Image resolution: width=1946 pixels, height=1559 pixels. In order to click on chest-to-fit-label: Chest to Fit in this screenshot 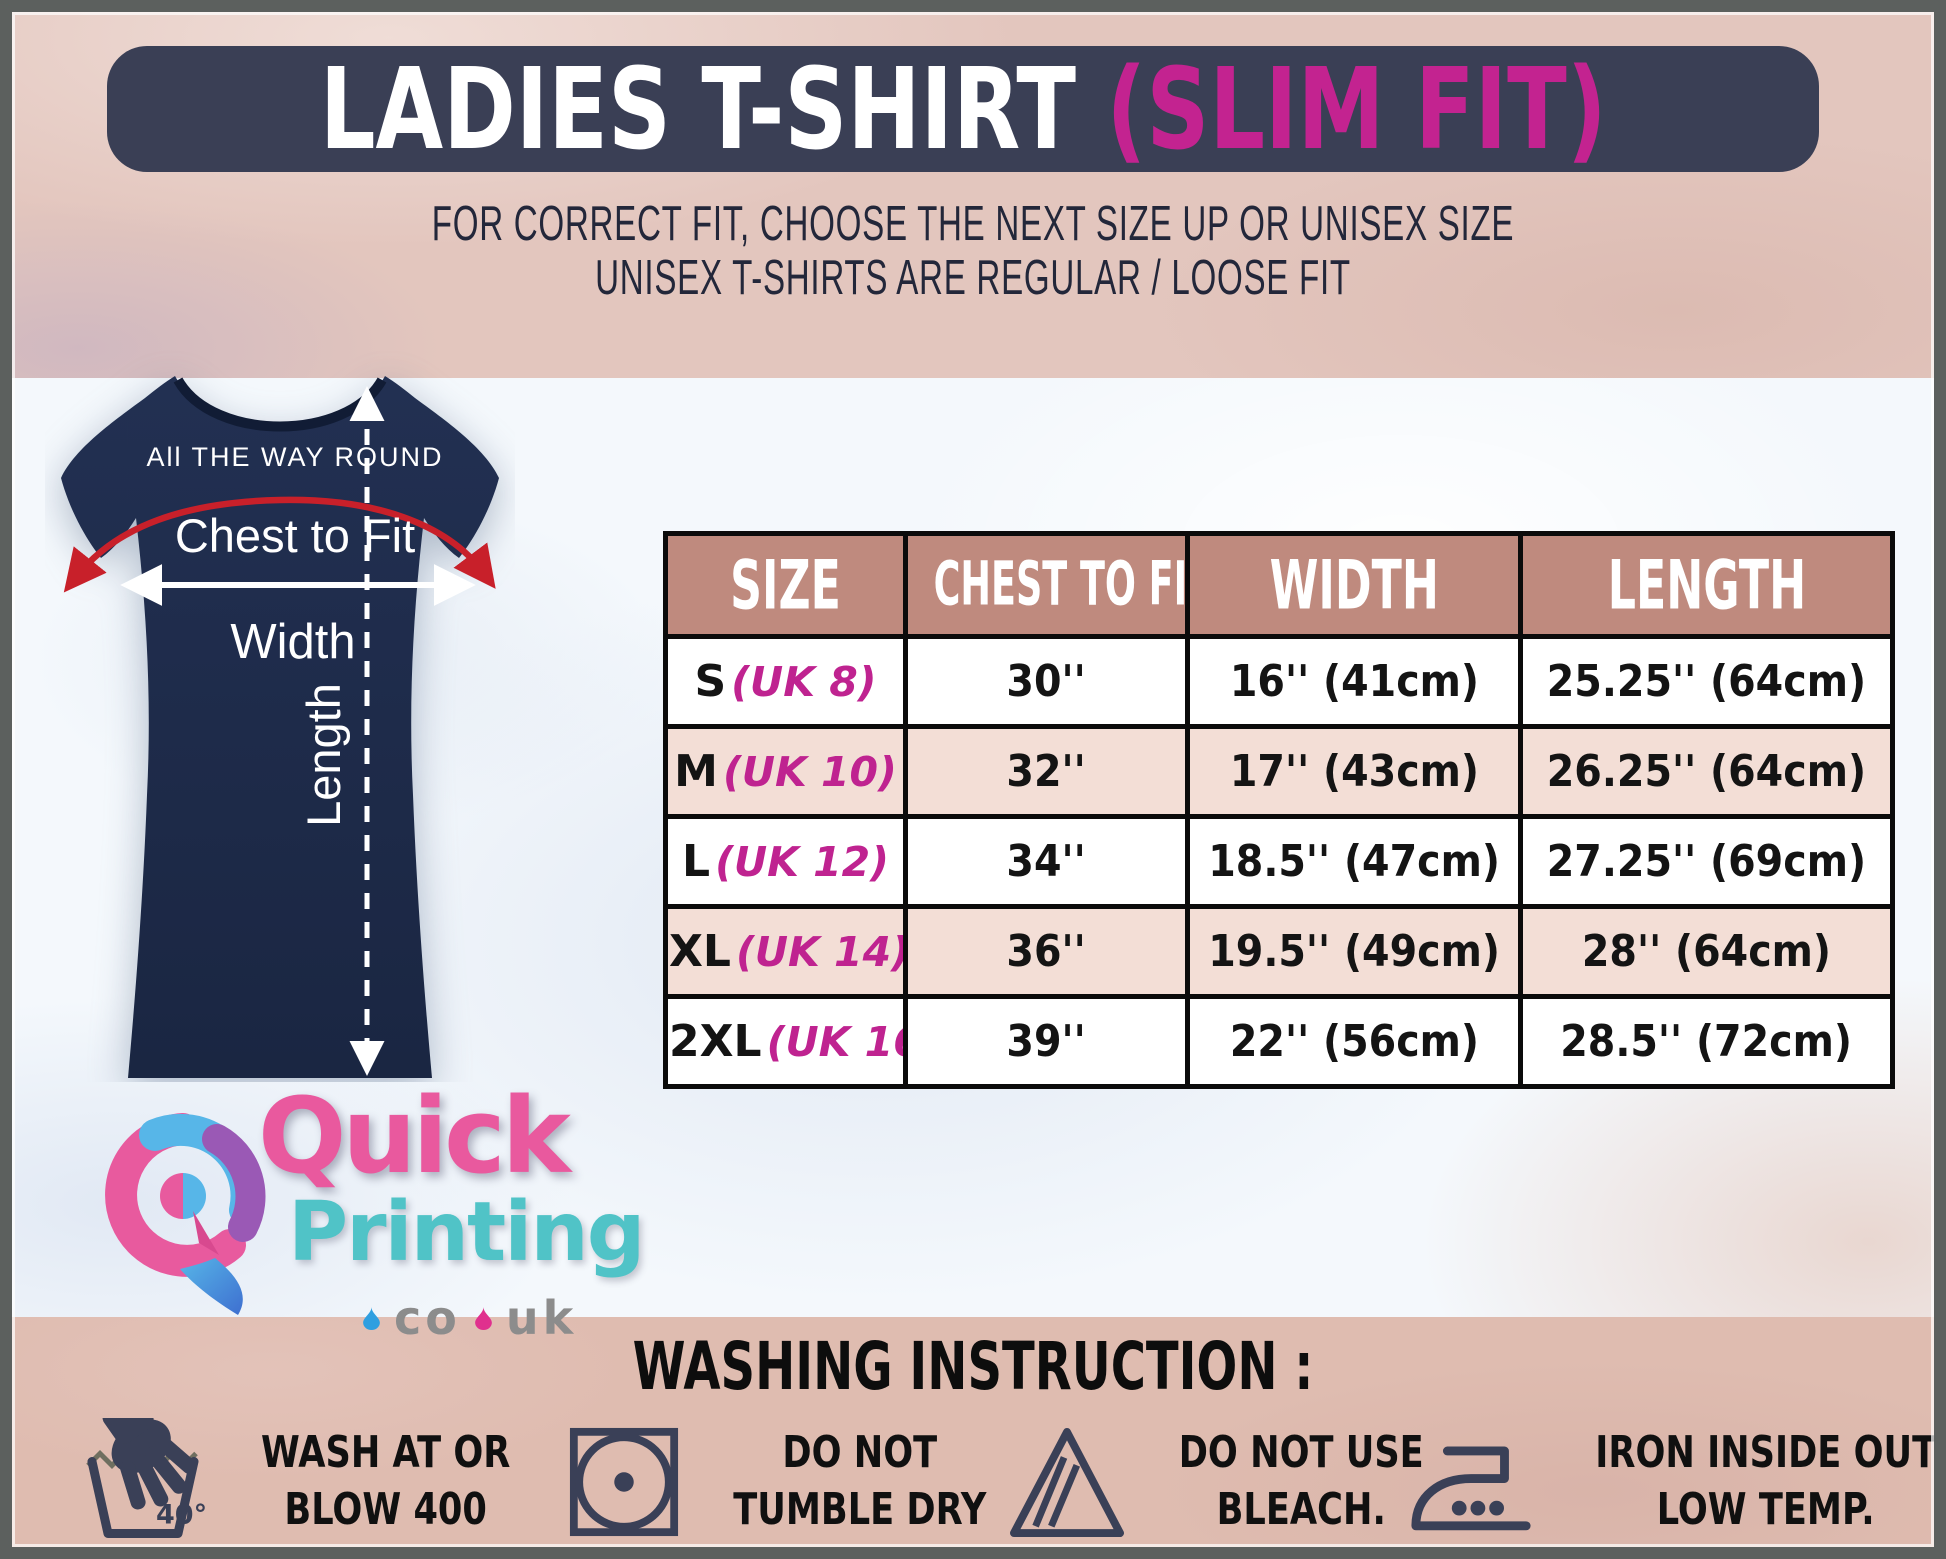, I will do `click(295, 535)`.